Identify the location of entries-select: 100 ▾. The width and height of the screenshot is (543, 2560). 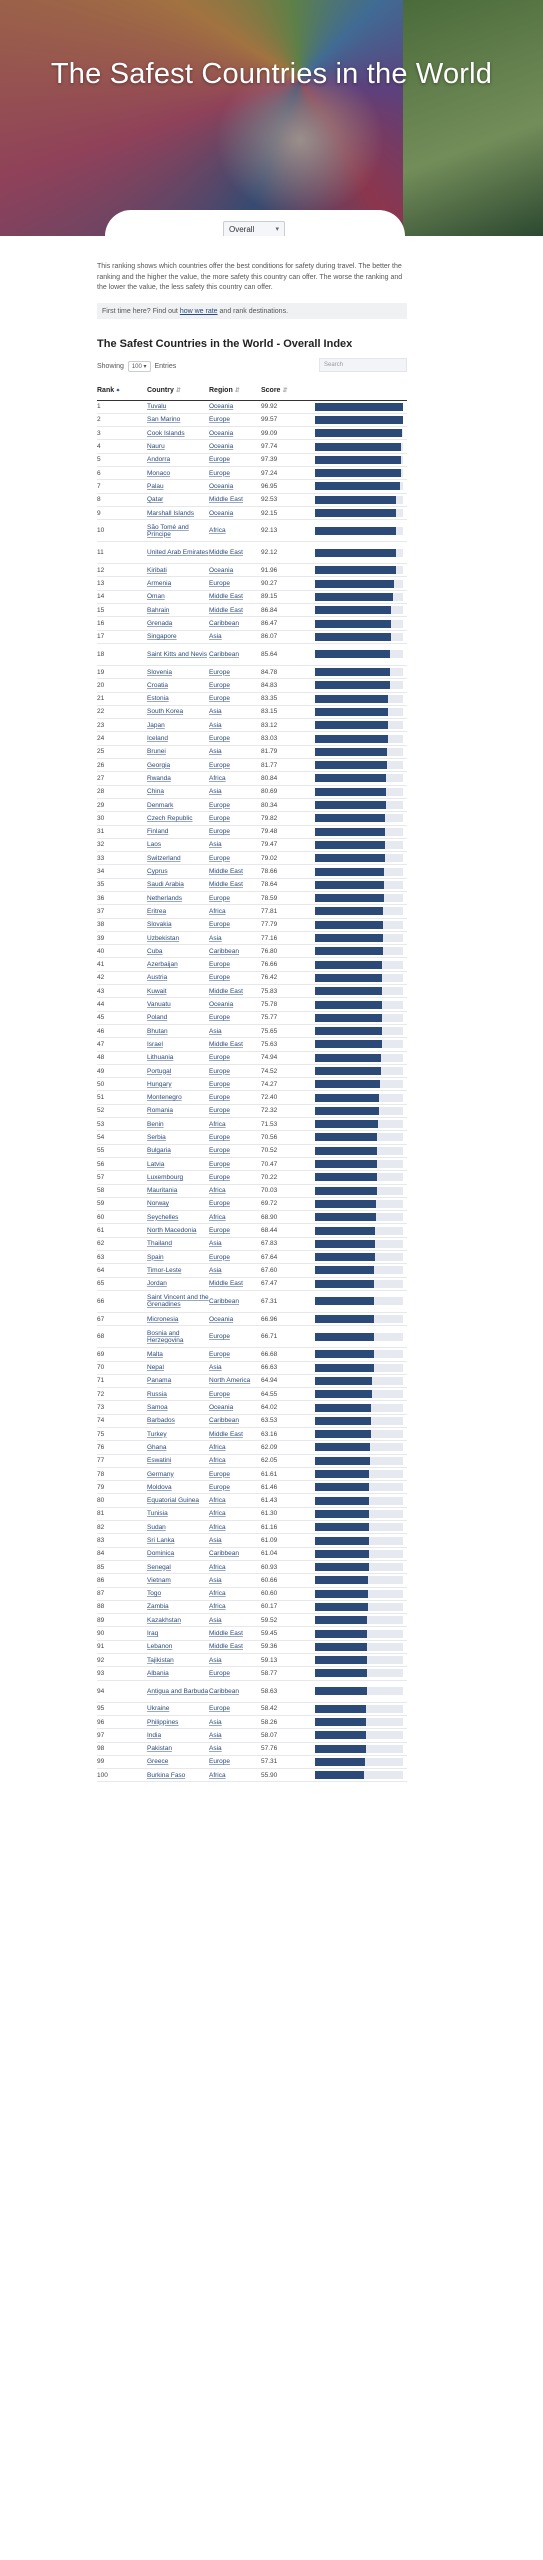
(139, 366).